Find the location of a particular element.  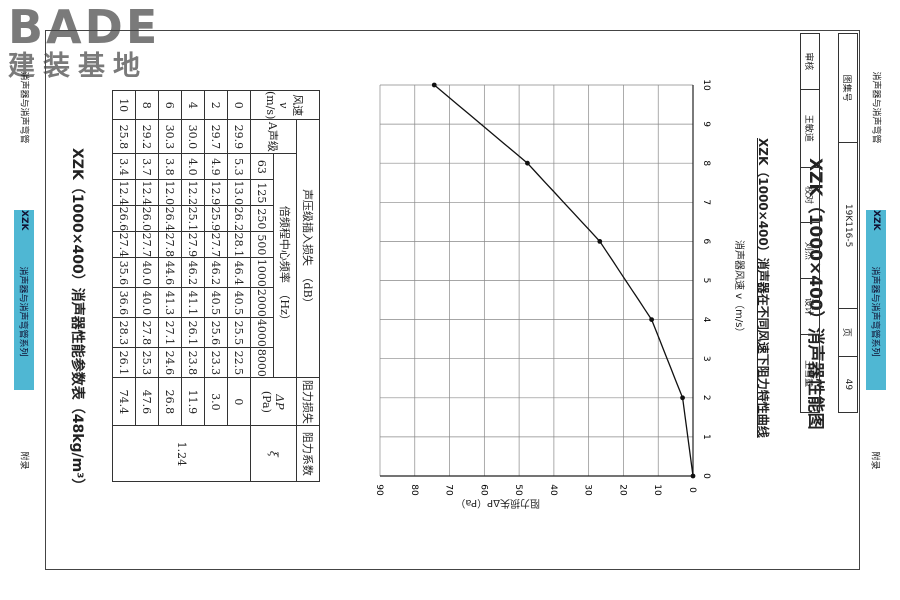

brand-logo: BADE 建装基地 is located at coordinates (93, 44).